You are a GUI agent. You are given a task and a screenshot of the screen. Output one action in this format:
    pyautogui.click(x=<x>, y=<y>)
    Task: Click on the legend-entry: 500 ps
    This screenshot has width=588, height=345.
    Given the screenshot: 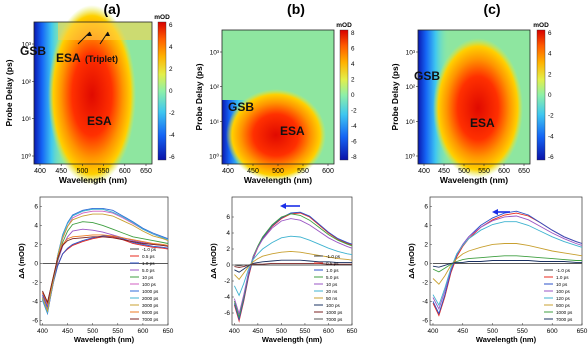 What is the action you would take?
    pyautogui.click(x=563, y=305)
    